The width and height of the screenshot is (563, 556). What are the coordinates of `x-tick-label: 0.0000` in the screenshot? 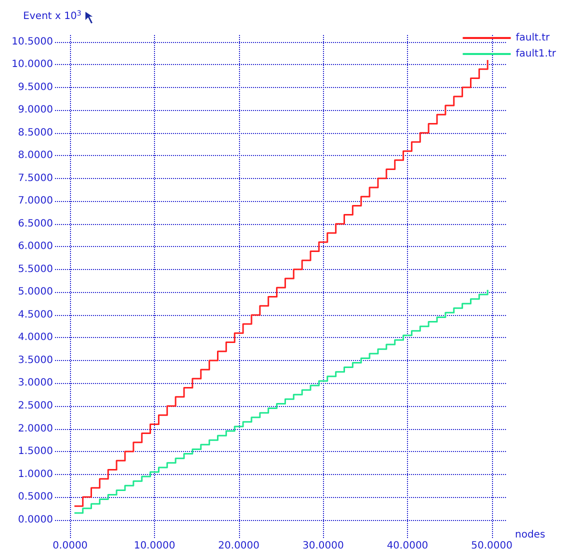 It's located at (70, 546).